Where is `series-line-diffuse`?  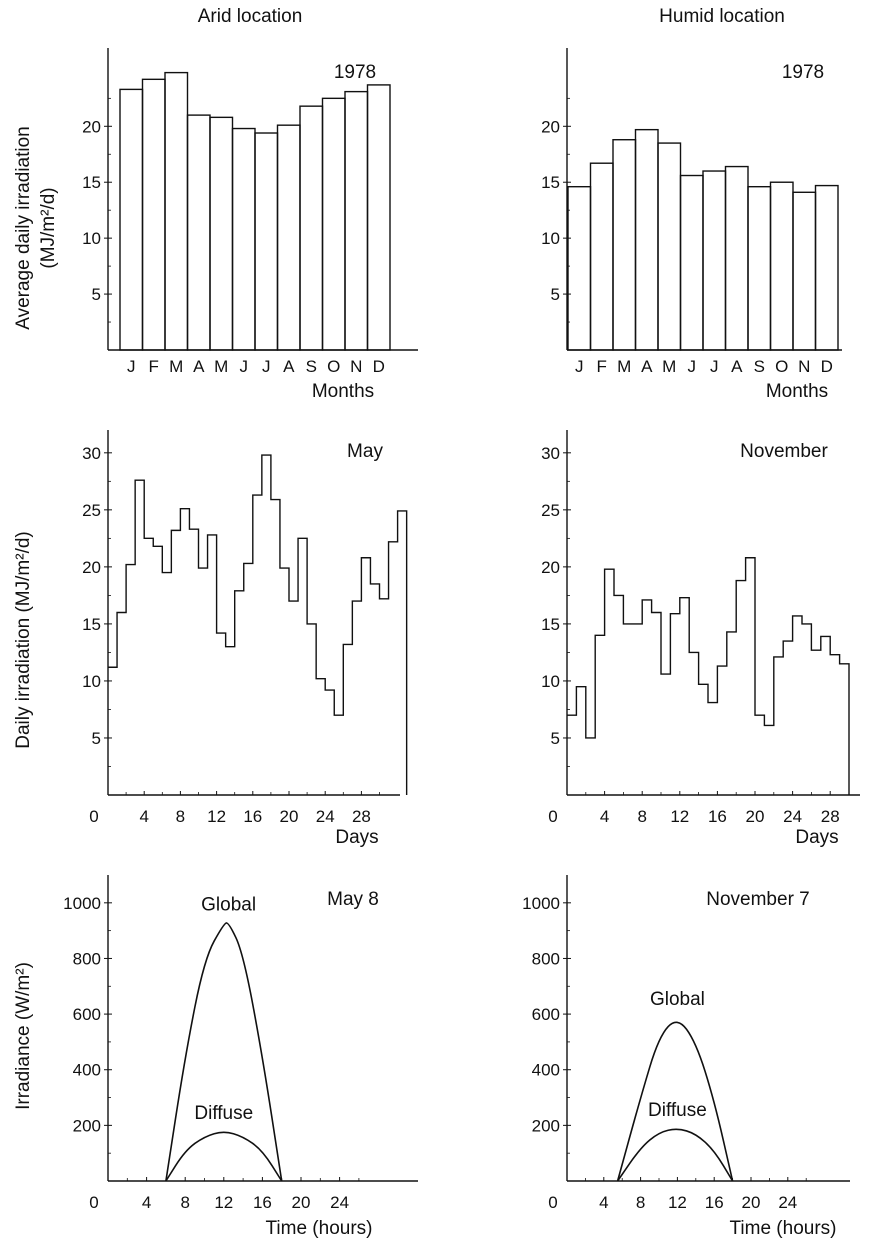 series-line-diffuse is located at coordinates (224, 1156).